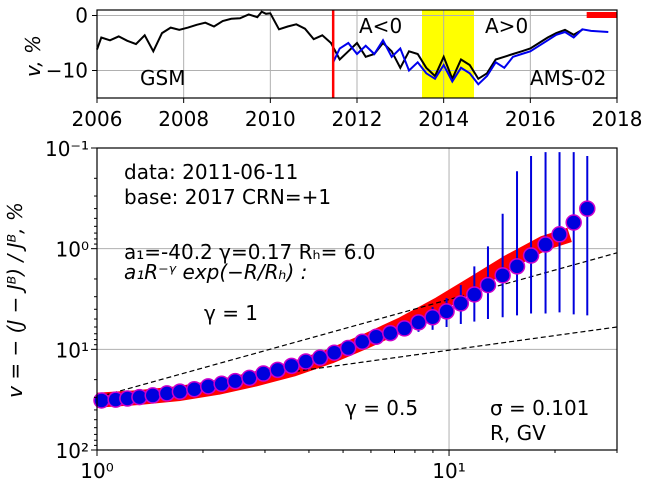 Image resolution: width=650 pixels, height=500 pixels. Describe the element at coordinates (227, 197) in the screenshot. I see `annotation-base: base: 2017 CRN=+1` at that location.